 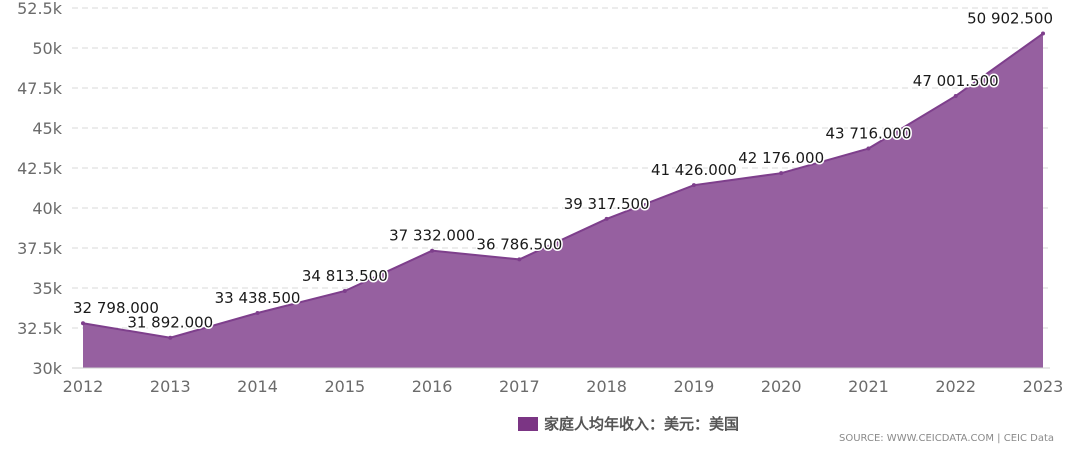 What do you see at coordinates (1010, 19) in the screenshot?
I see `data-label: 50 902.500` at bounding box center [1010, 19].